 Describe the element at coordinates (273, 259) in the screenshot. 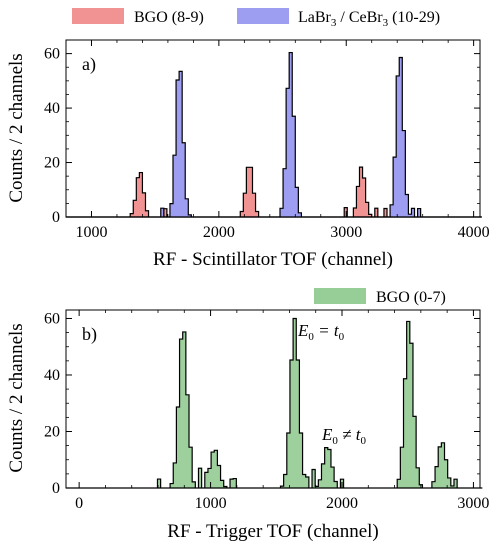

I see `xlabel-a: RF - Scintillator TOF (channel)` at that location.